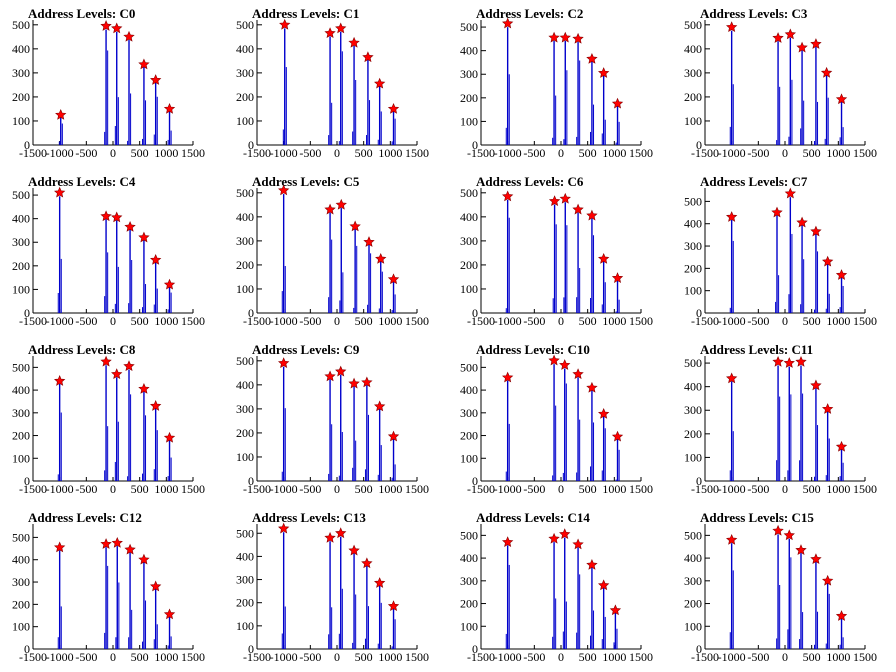  Describe the element at coordinates (82, 181) in the screenshot. I see `chart-title: Address Levels: C4` at that location.